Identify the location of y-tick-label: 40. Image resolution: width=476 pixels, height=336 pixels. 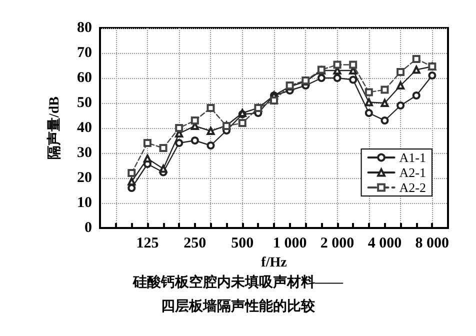
(84, 128).